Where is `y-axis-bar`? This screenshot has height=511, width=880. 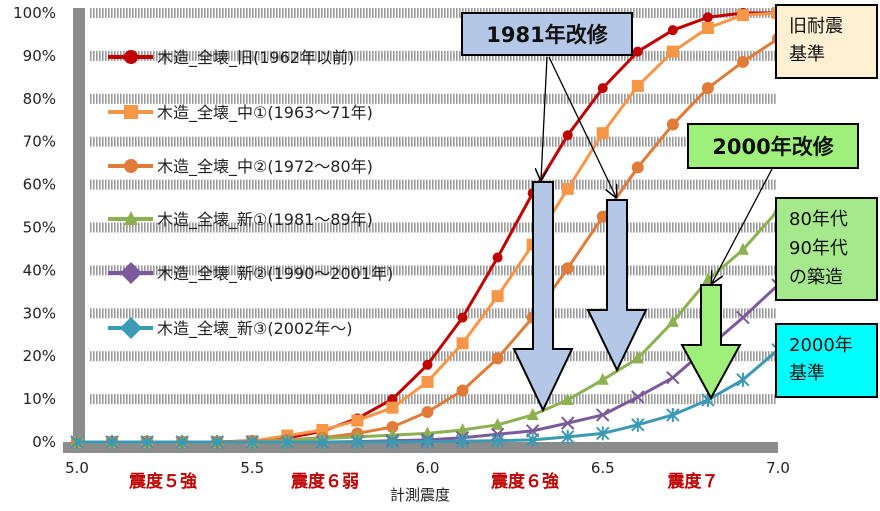 y-axis-bar is located at coordinates (79, 228).